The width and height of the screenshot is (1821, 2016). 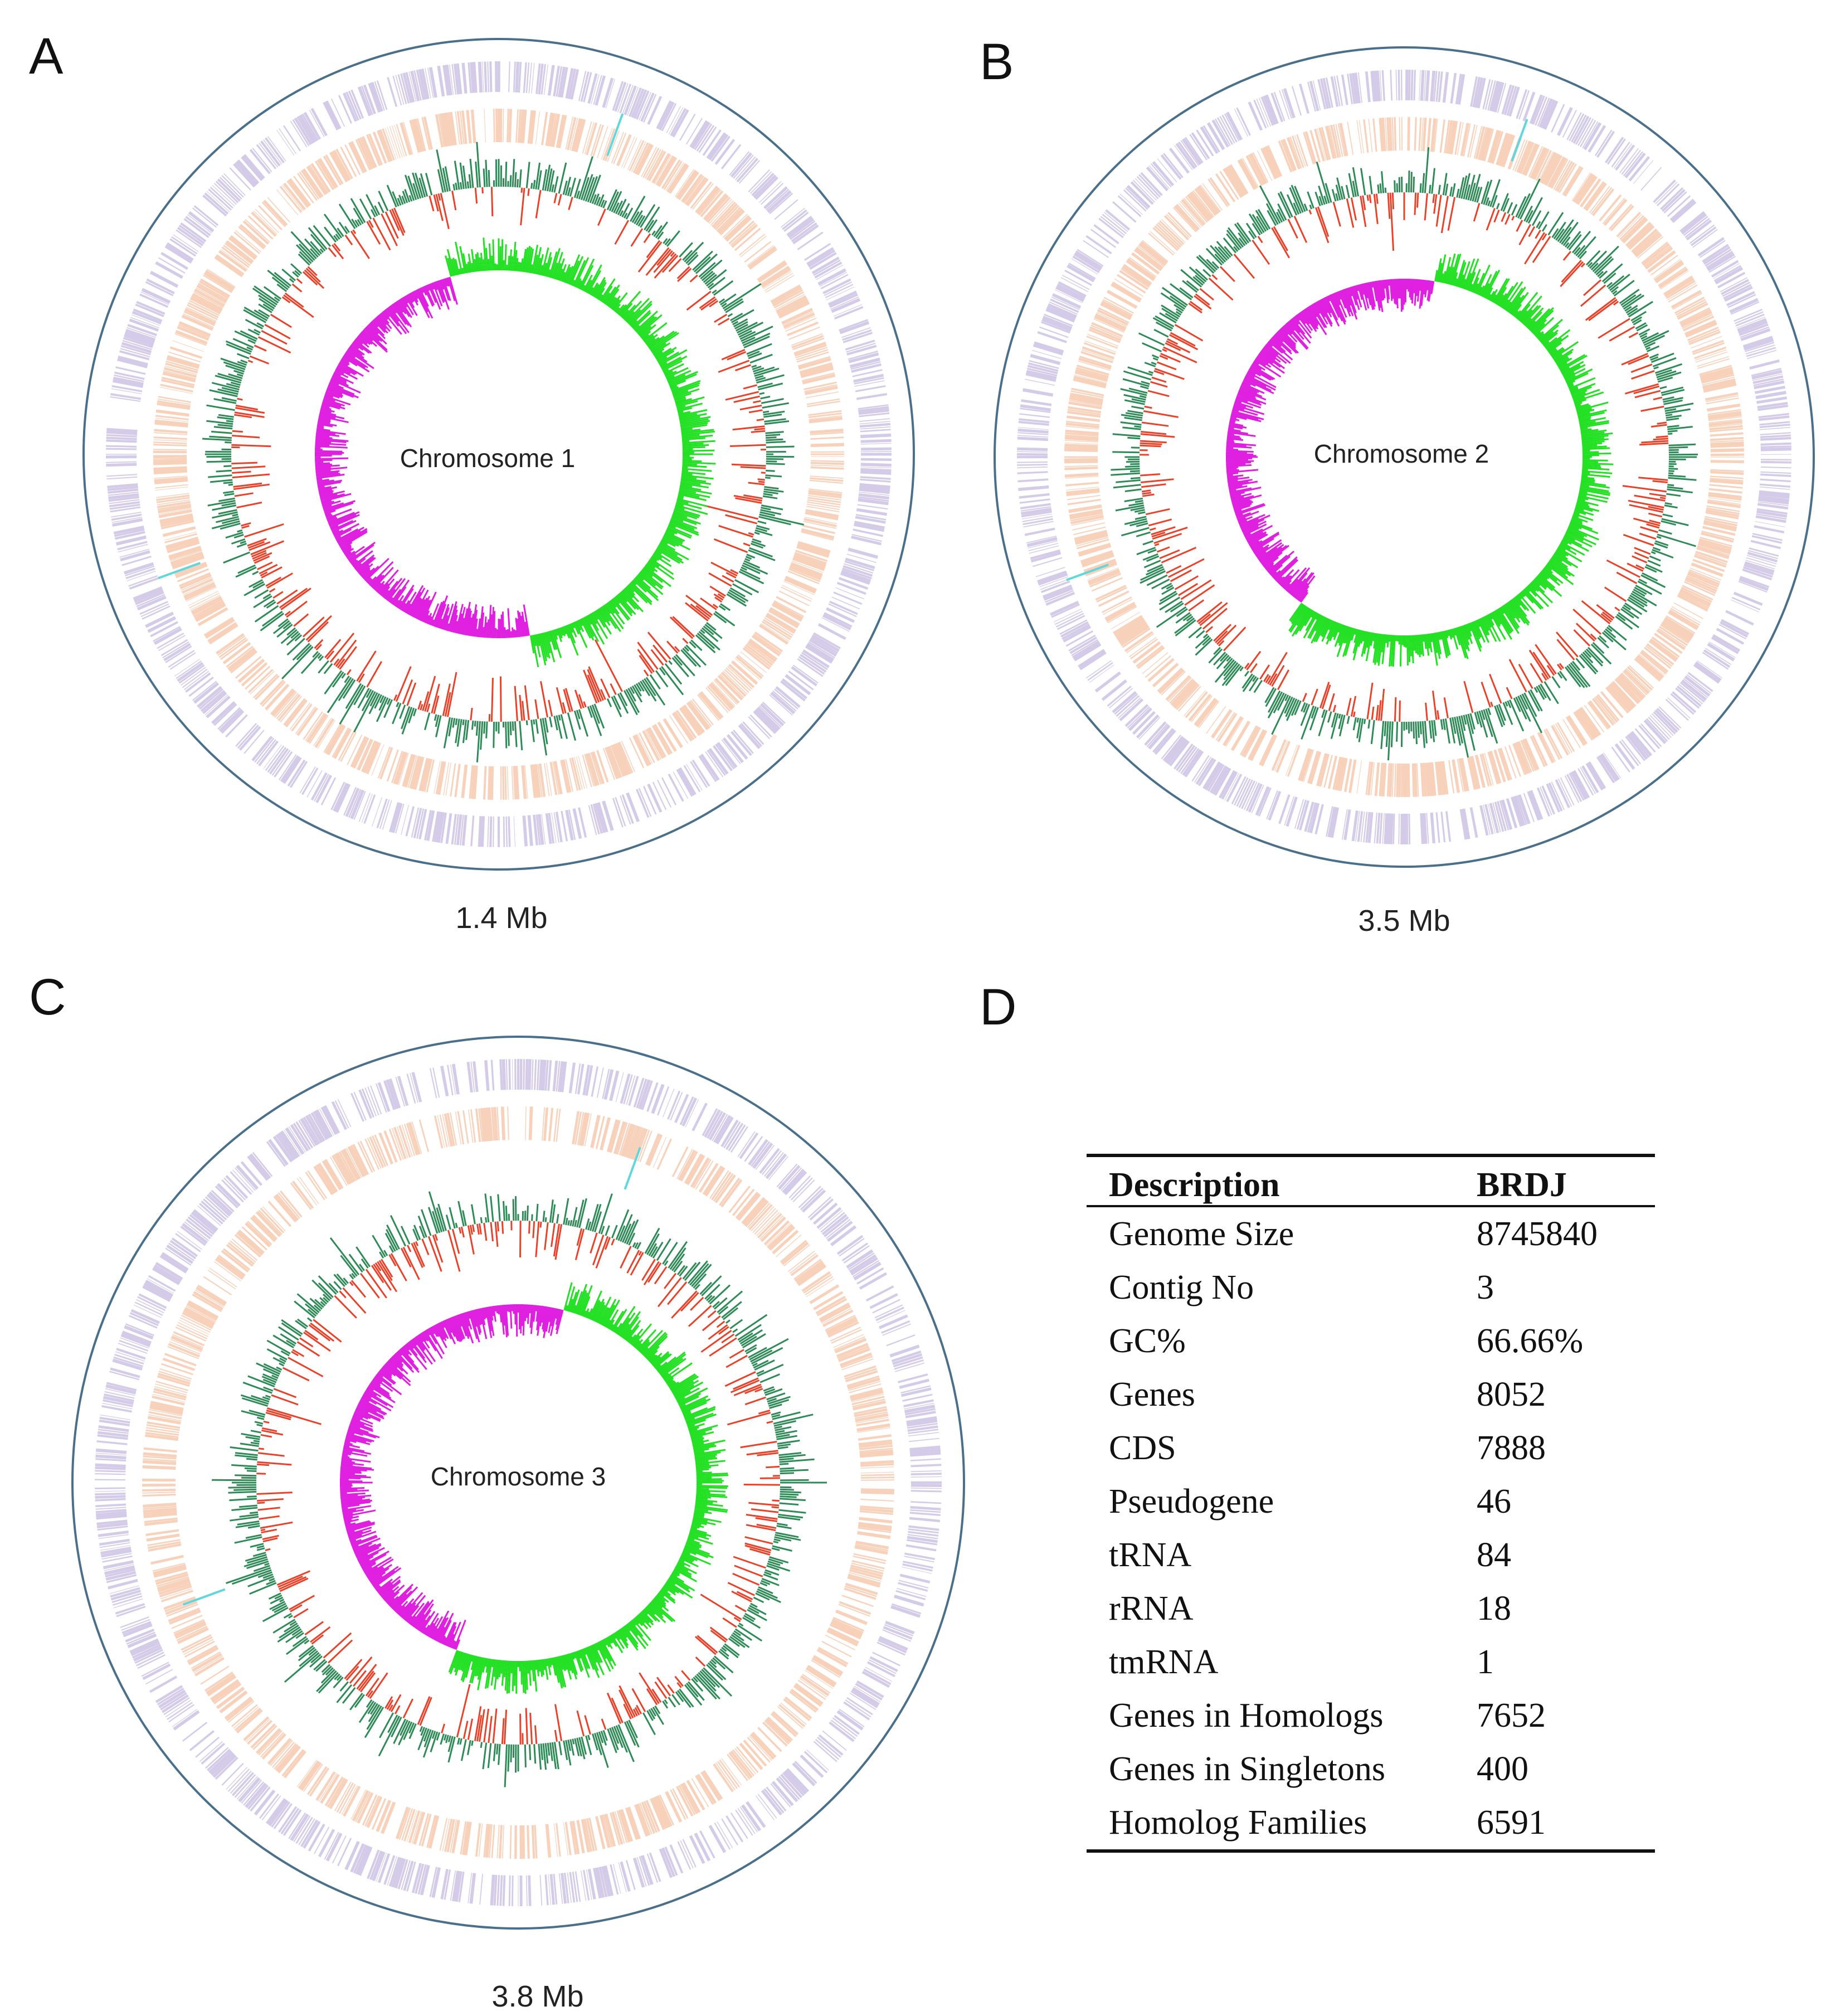 I want to click on row-value: 84, so click(x=1494, y=1555).